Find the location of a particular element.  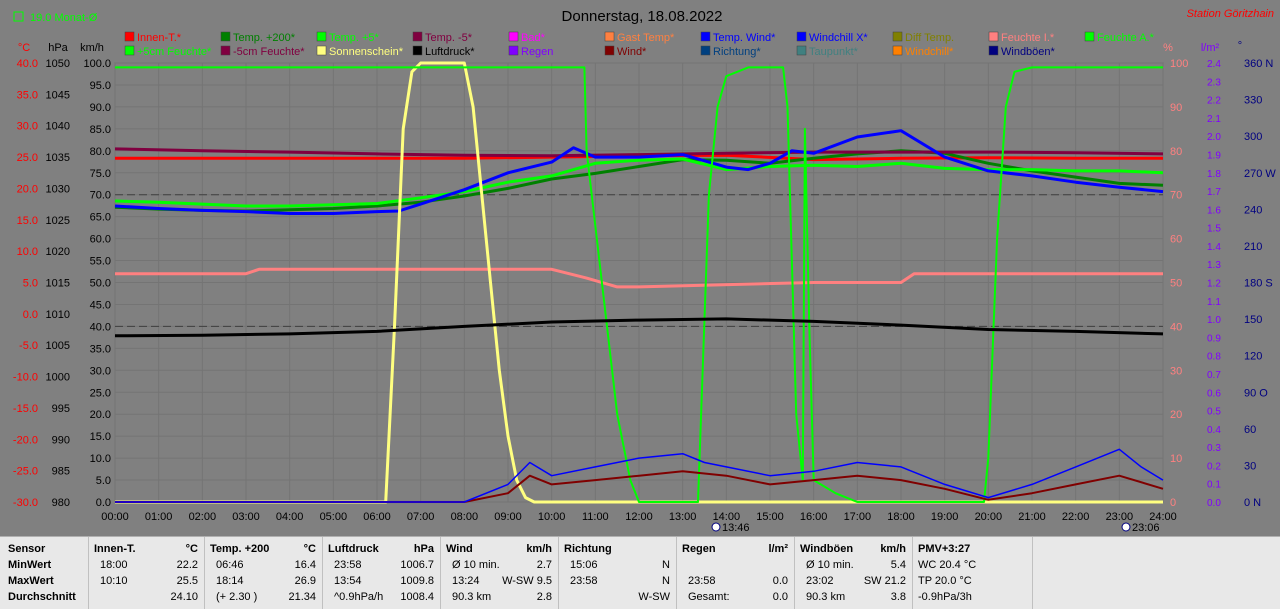

kmh-tick: 15.0 is located at coordinates (100, 437).